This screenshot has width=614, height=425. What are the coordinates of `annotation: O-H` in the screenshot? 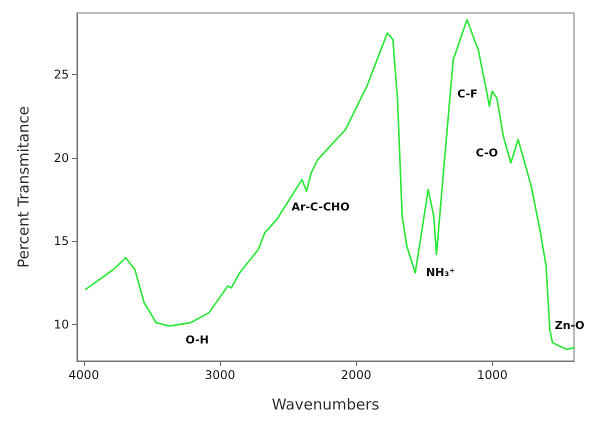 It's located at (197, 340).